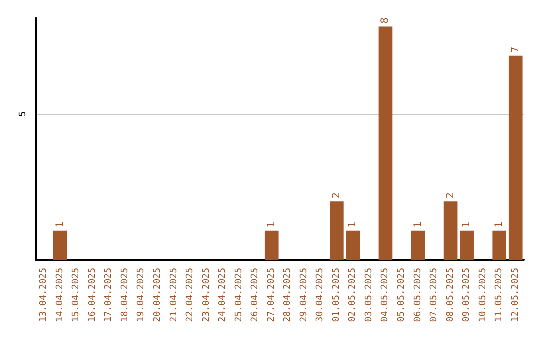 The width and height of the screenshot is (540, 340). I want to click on x-tick-label: 21.04.2025, so click(174, 295).